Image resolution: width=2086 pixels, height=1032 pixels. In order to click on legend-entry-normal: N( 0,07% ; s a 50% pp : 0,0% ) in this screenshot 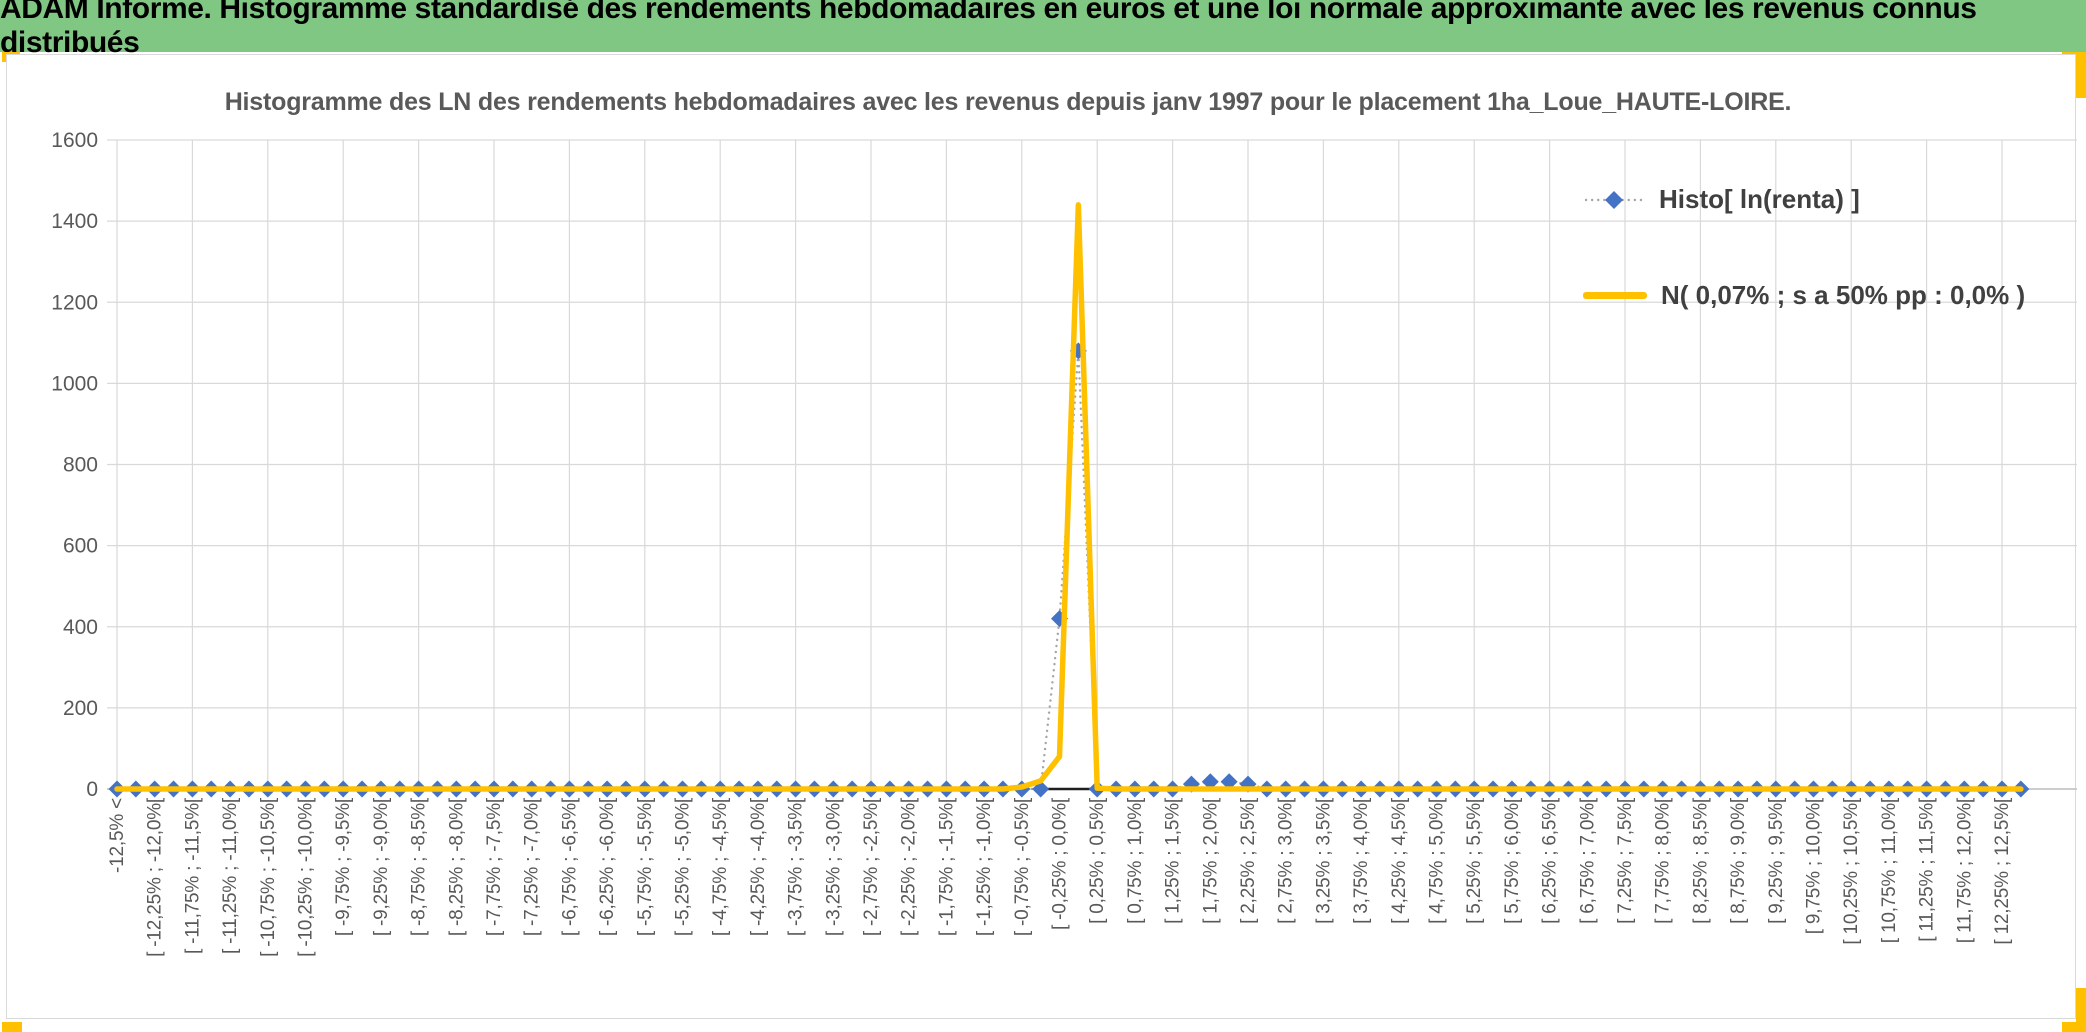, I will do `click(1804, 295)`.